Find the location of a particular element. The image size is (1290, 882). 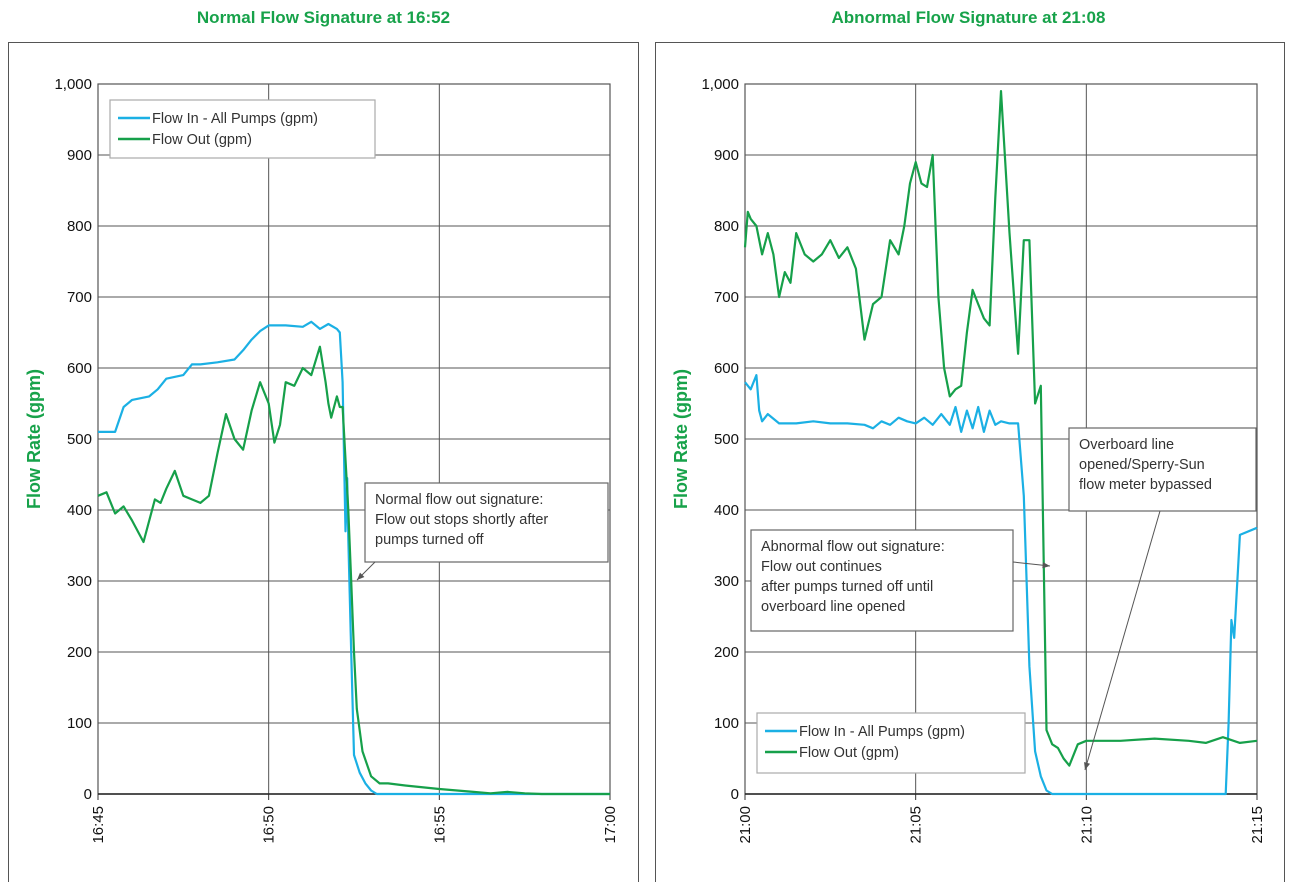

left-x-tick-label: 16:45 is located at coordinates (98, 825).